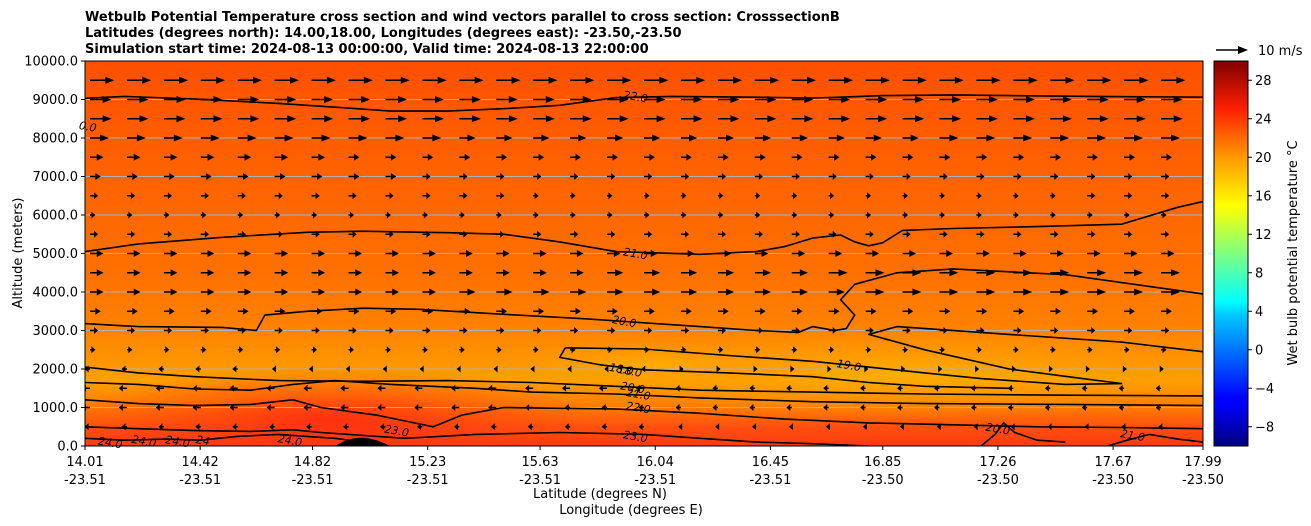  What do you see at coordinates (67, 447) in the screenshot?
I see `y-tick-label: 0.0` at bounding box center [67, 447].